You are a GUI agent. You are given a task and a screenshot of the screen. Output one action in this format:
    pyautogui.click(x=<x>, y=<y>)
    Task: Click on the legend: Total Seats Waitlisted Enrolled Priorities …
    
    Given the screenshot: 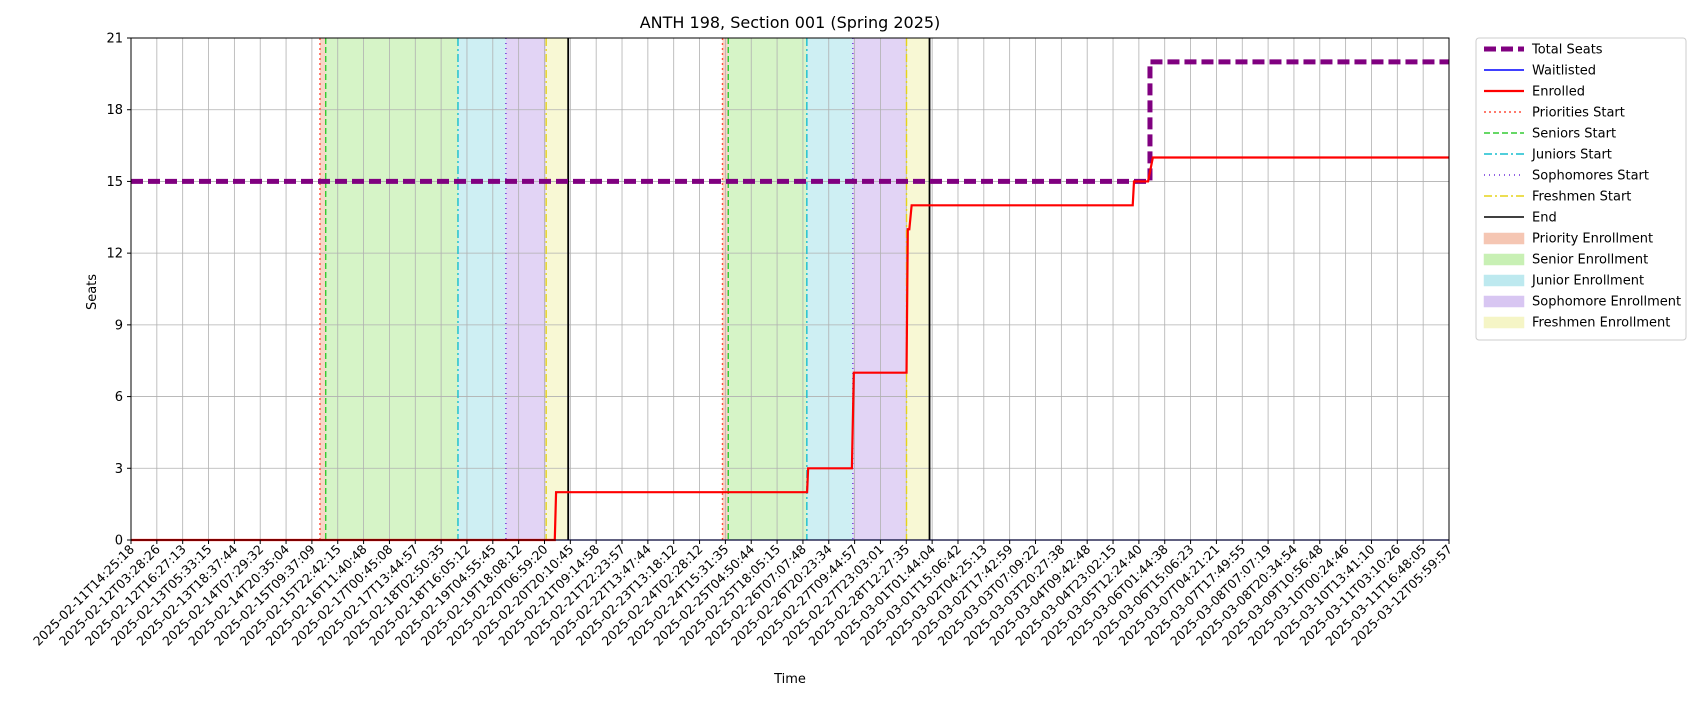 What is the action you would take?
    pyautogui.click(x=1581, y=189)
    